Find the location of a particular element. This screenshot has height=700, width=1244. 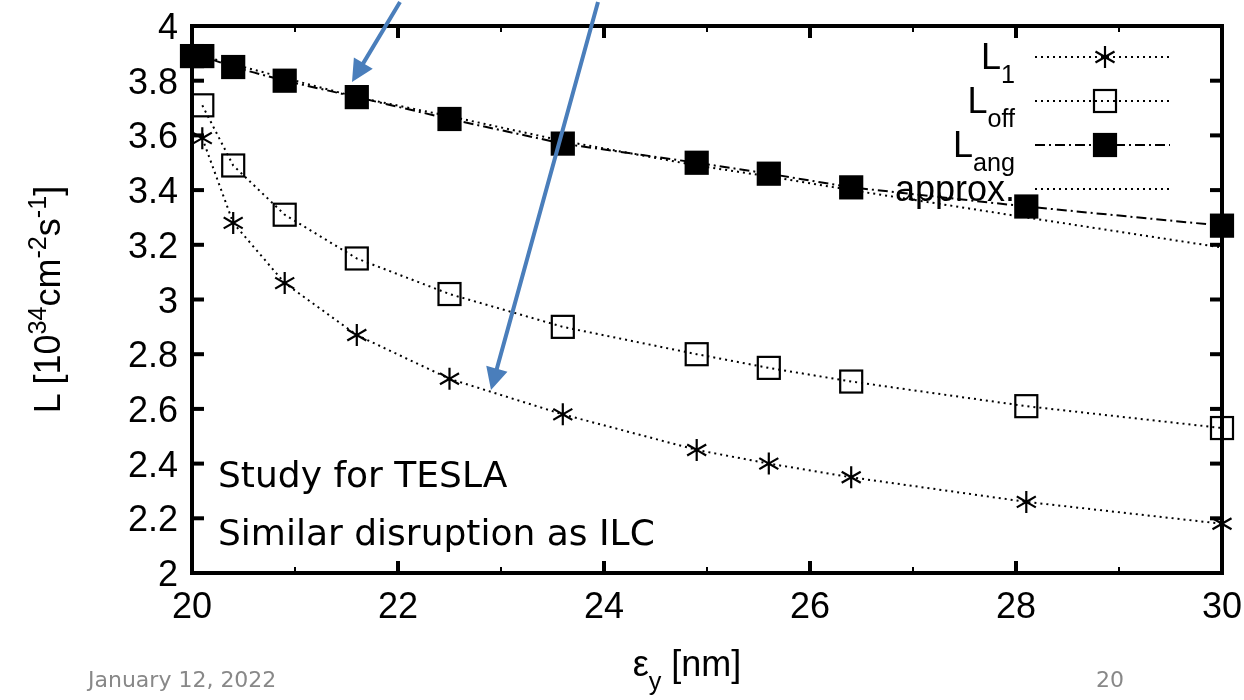

x-axis-title: ε$_{y}$ [nm] is located at coordinates (687, 669).